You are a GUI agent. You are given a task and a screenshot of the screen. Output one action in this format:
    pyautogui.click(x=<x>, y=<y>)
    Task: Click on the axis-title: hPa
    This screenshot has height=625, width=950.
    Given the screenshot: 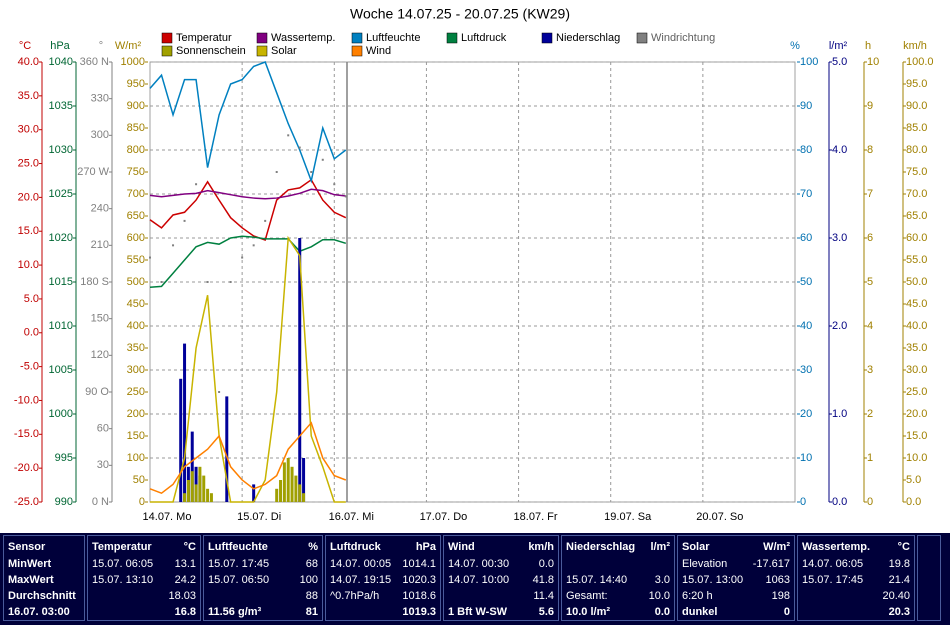 What is the action you would take?
    pyautogui.click(x=60, y=46)
    